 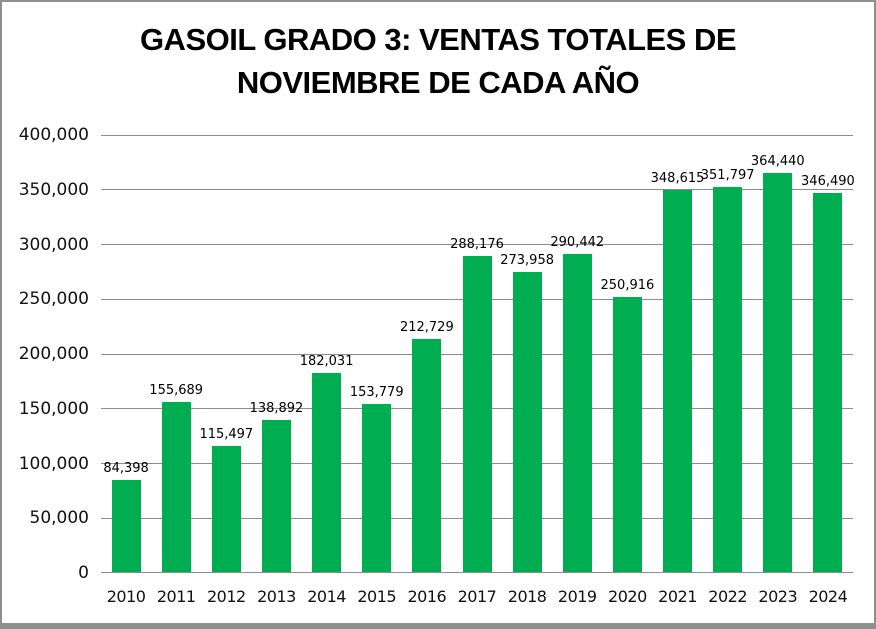 I want to click on x-axis-label-2021: 2021, so click(x=677, y=596).